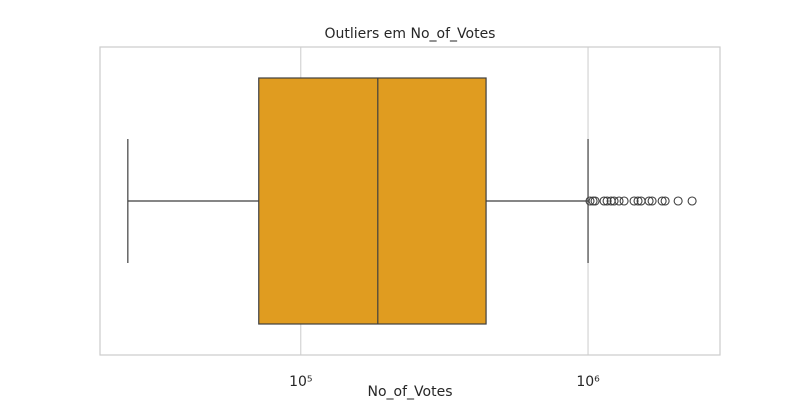  What do you see at coordinates (588, 382) in the screenshot?
I see `x-tick-label: 10⁶` at bounding box center [588, 382].